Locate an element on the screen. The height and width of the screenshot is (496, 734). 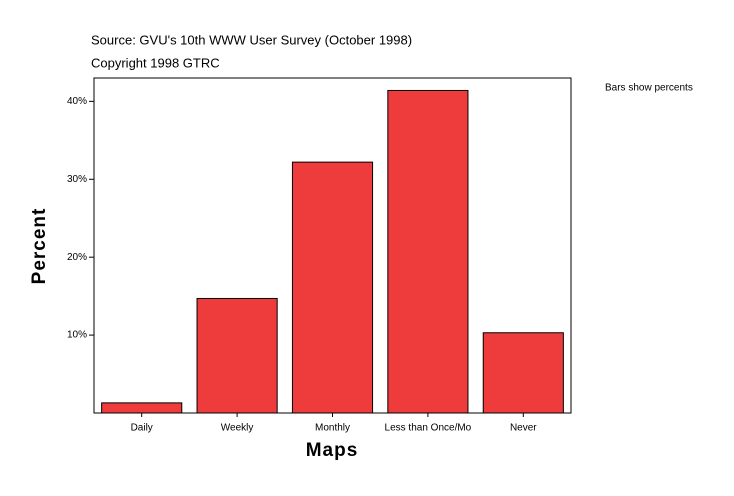
x-tick-label: Monthly is located at coordinates (332, 428).